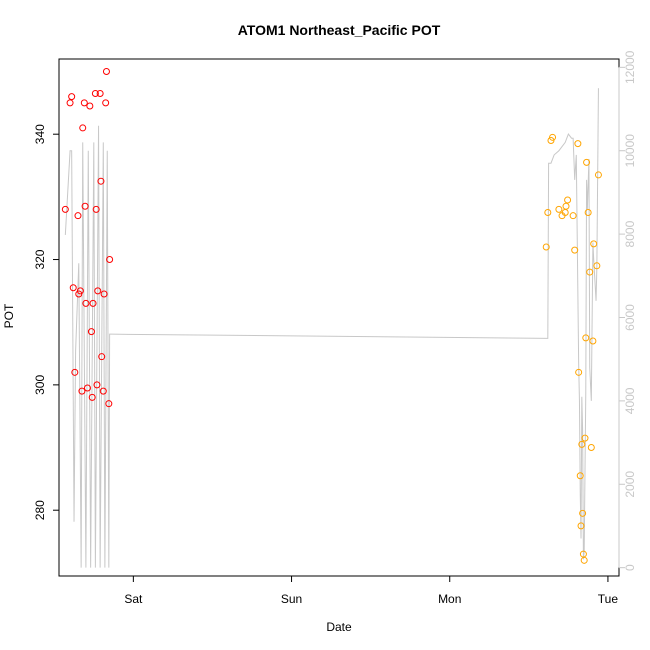 This screenshot has width=650, height=650. Describe the element at coordinates (630, 567) in the screenshot. I see `y2-tick-label: 0` at that location.